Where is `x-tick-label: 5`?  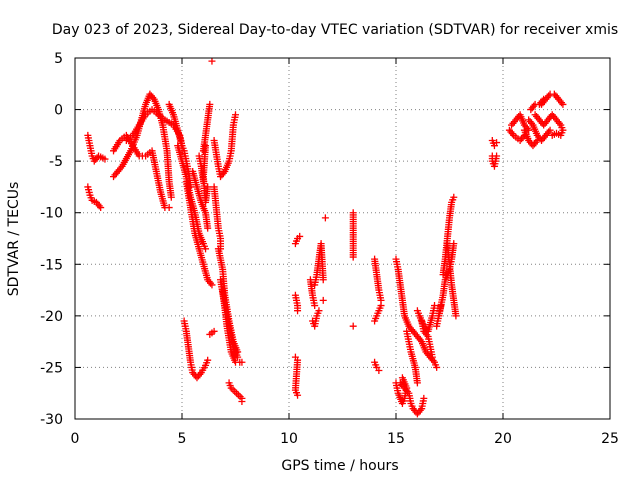
x-tick-label: 5 is located at coordinates (182, 439).